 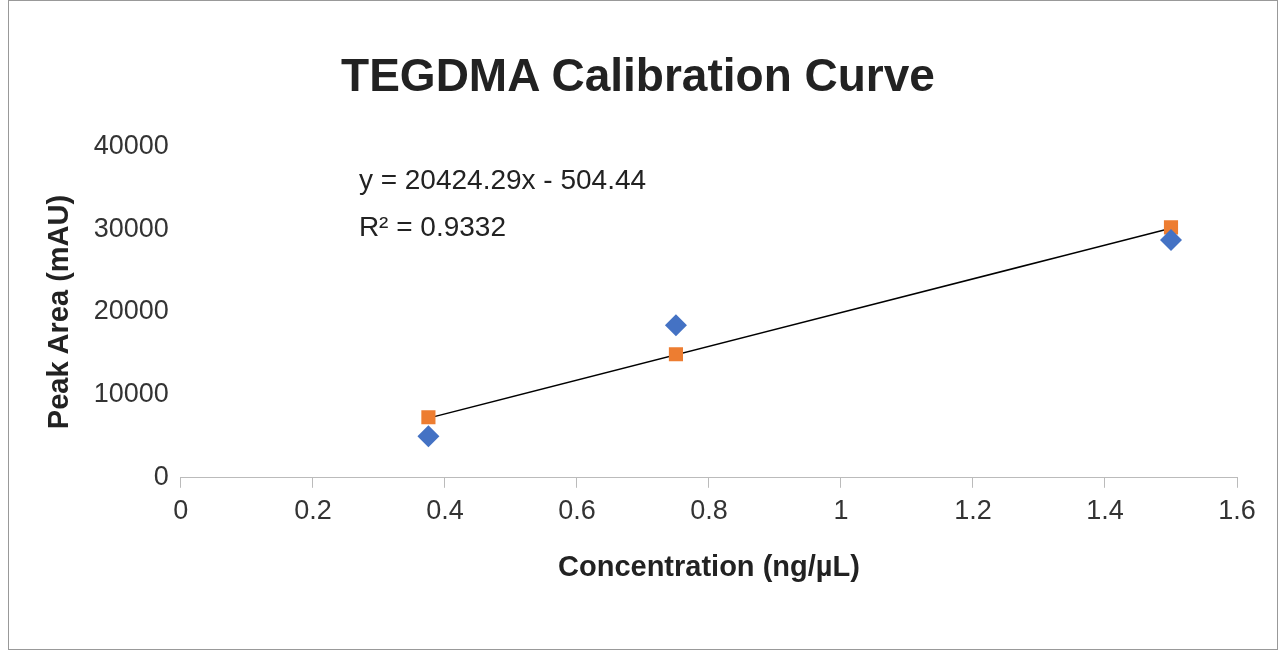 I want to click on chart-title: TEGDMA Calibration Curve, so click(x=638, y=75).